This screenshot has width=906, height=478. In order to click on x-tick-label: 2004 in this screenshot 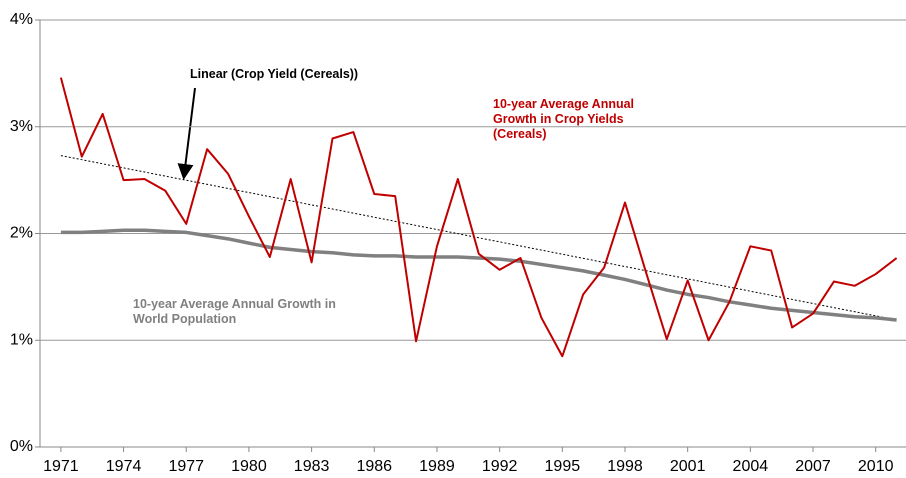, I will do `click(751, 466)`.